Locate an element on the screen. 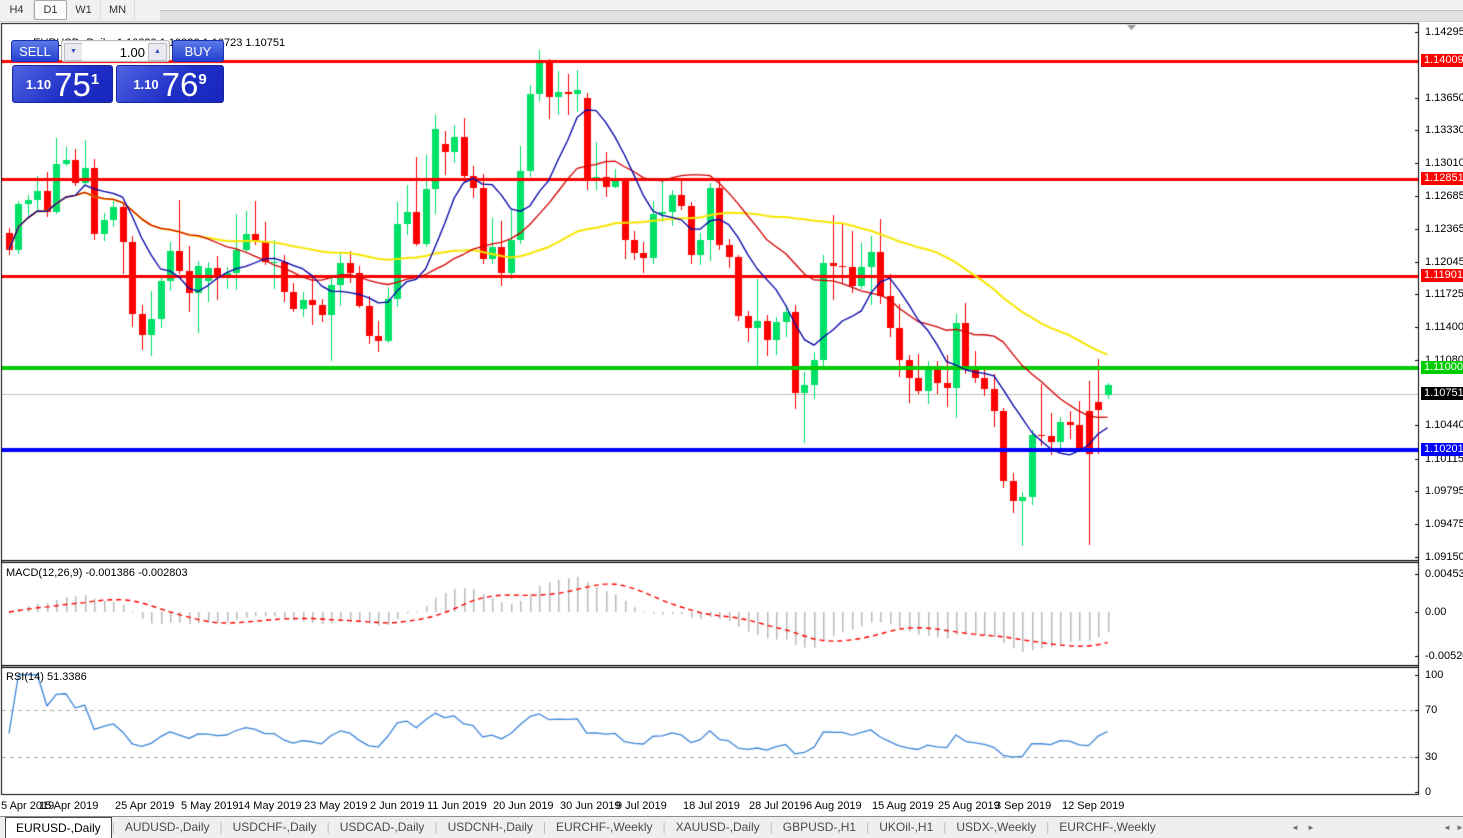 This screenshot has width=1463, height=838. date-tick-label: 6 Aug 2019 is located at coordinates (834, 806).